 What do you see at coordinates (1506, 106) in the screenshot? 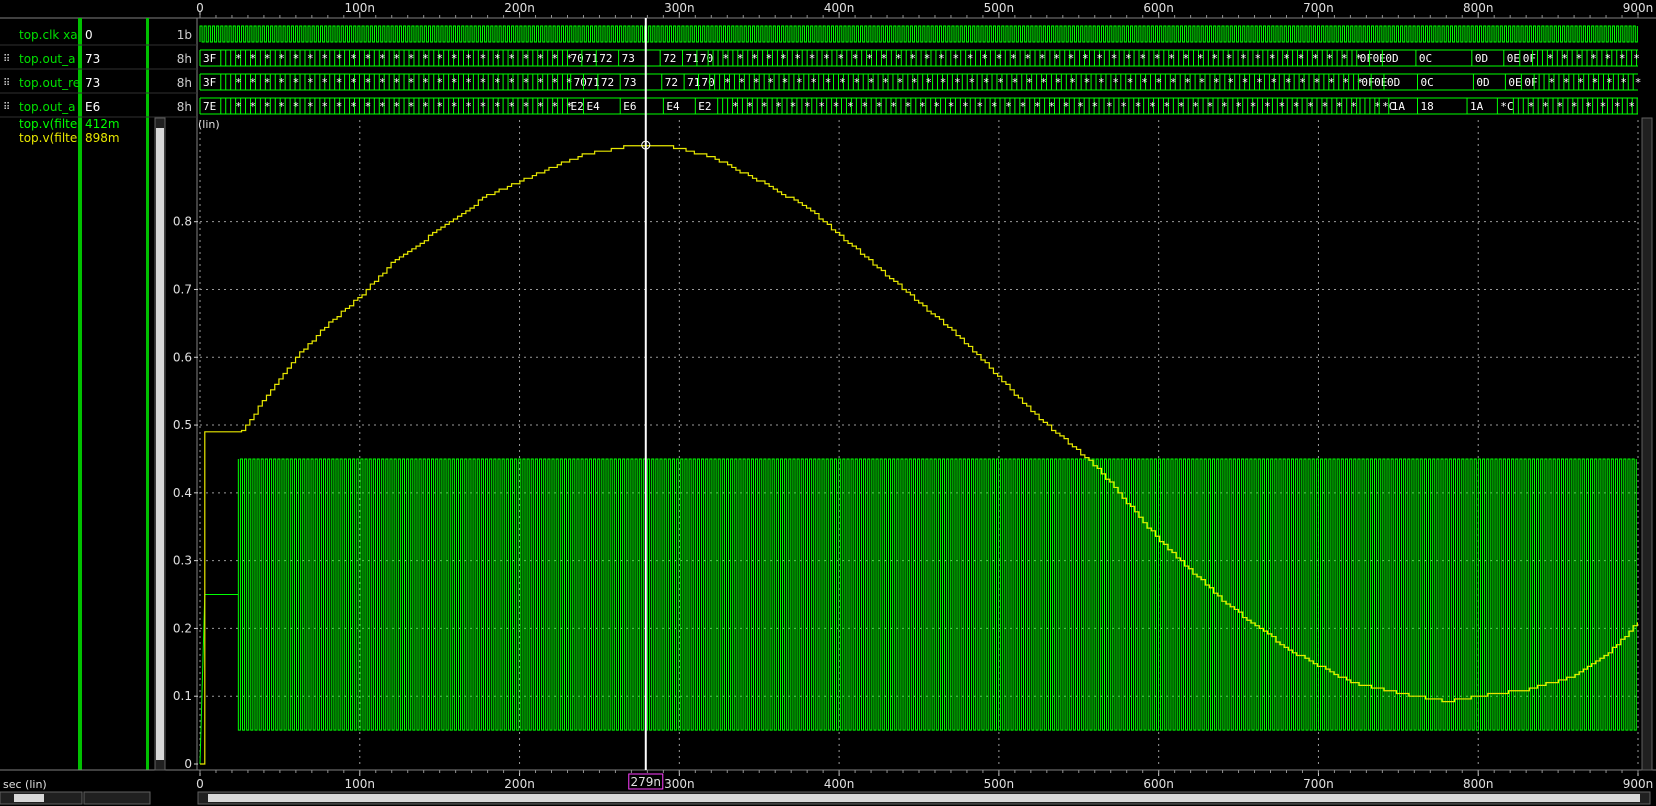
I see `bus-value: *C` at bounding box center [1506, 106].